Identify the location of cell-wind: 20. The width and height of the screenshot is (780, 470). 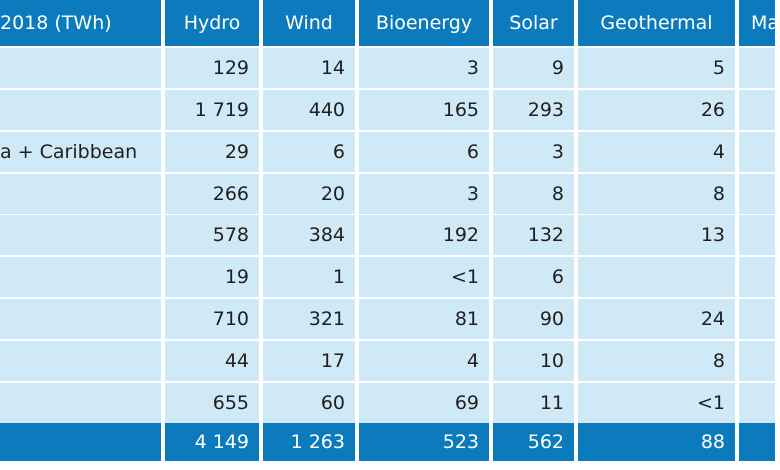
(309, 193).